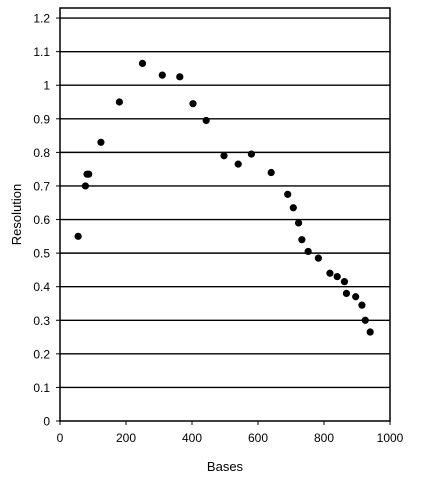 Image resolution: width=422 pixels, height=485 pixels. What do you see at coordinates (225, 466) in the screenshot?
I see `x-axis-label: Bases` at bounding box center [225, 466].